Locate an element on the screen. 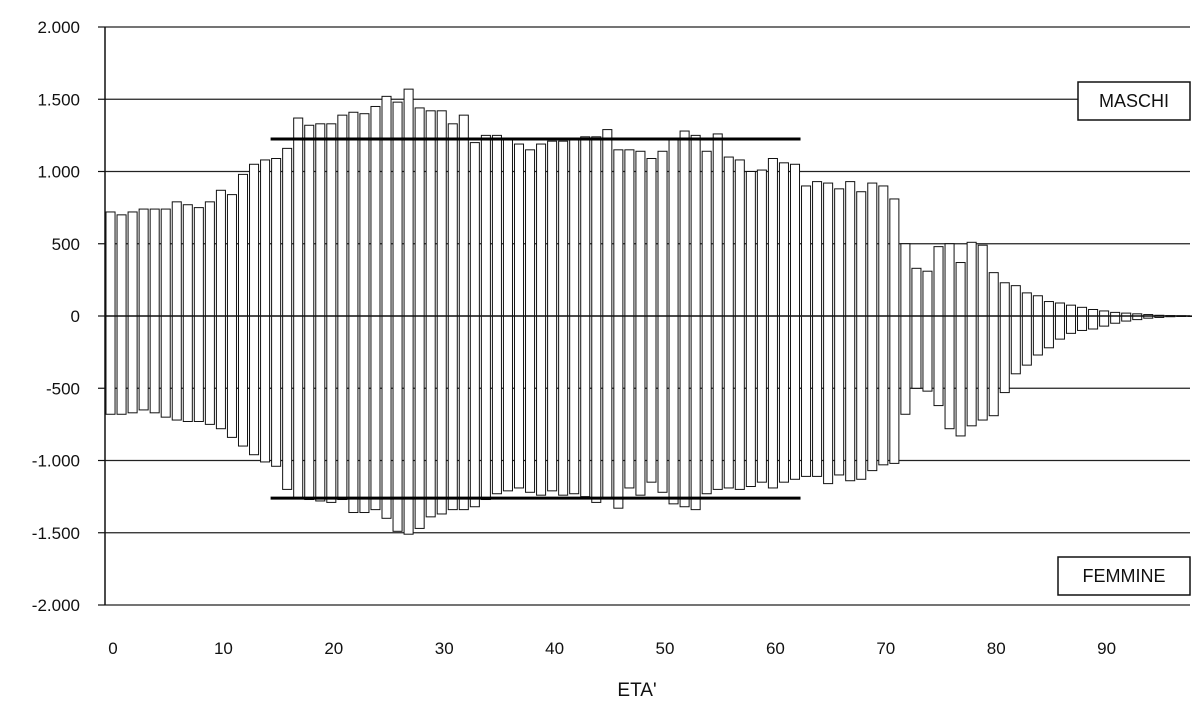  x-tick-label: 70 is located at coordinates (885, 648).